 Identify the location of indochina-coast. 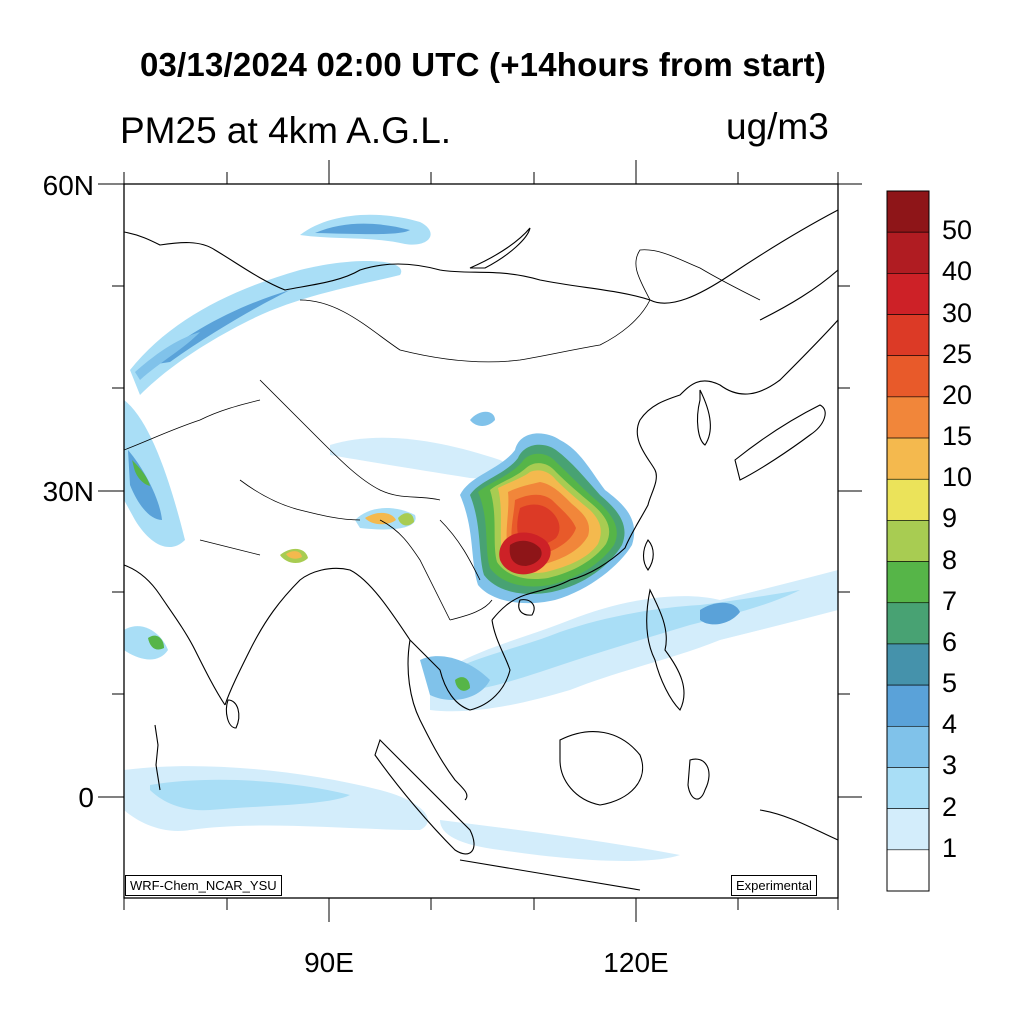
(460, 665).